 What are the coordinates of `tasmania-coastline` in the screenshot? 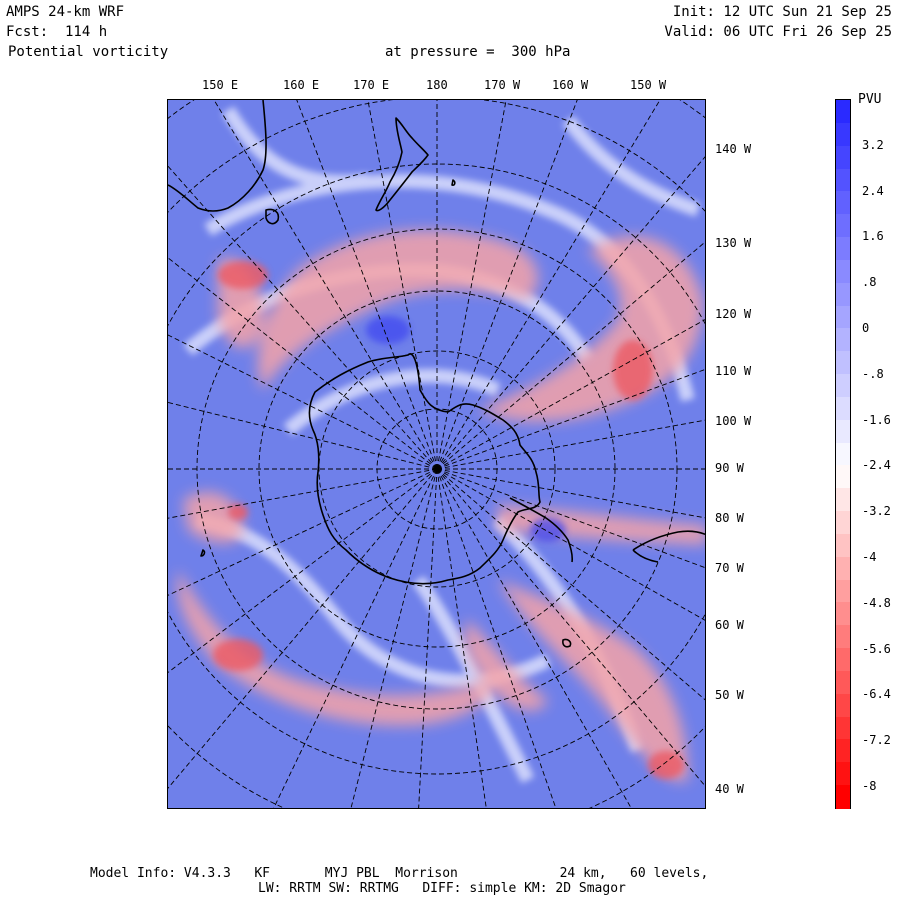 It's located at (272, 216).